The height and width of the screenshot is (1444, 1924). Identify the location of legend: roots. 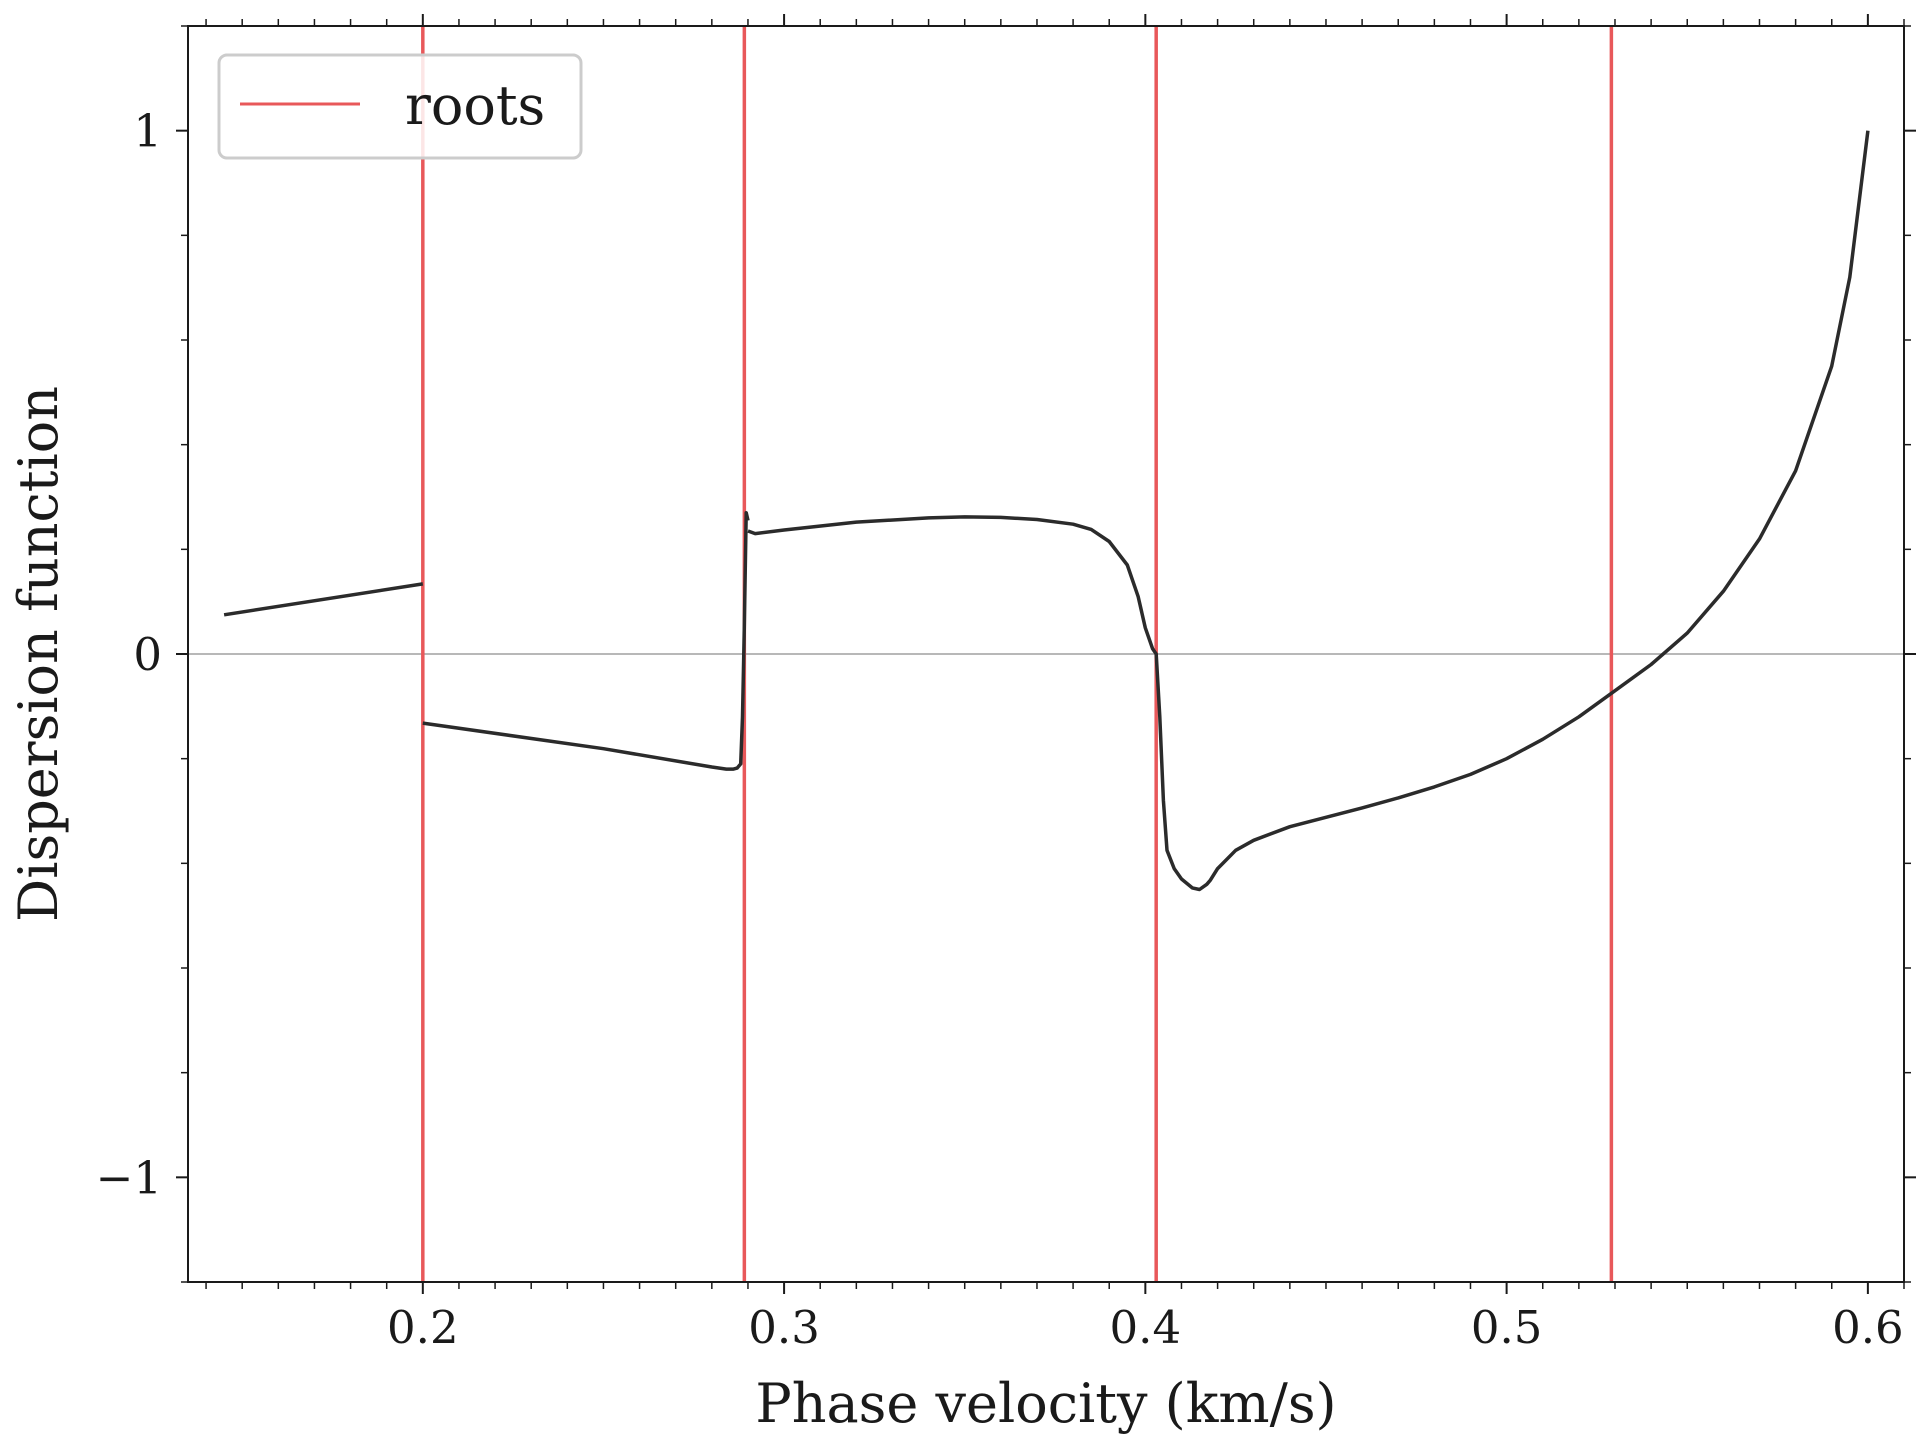
(400, 106).